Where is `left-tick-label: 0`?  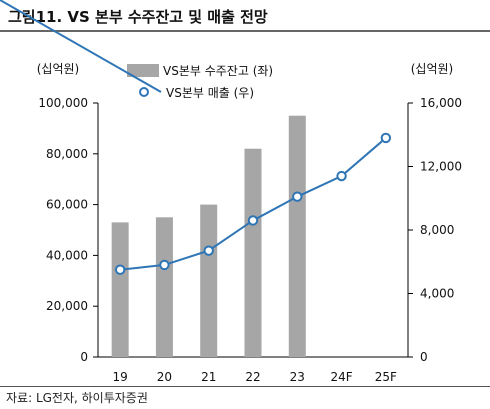 left-tick-label: 0 is located at coordinates (84, 357).